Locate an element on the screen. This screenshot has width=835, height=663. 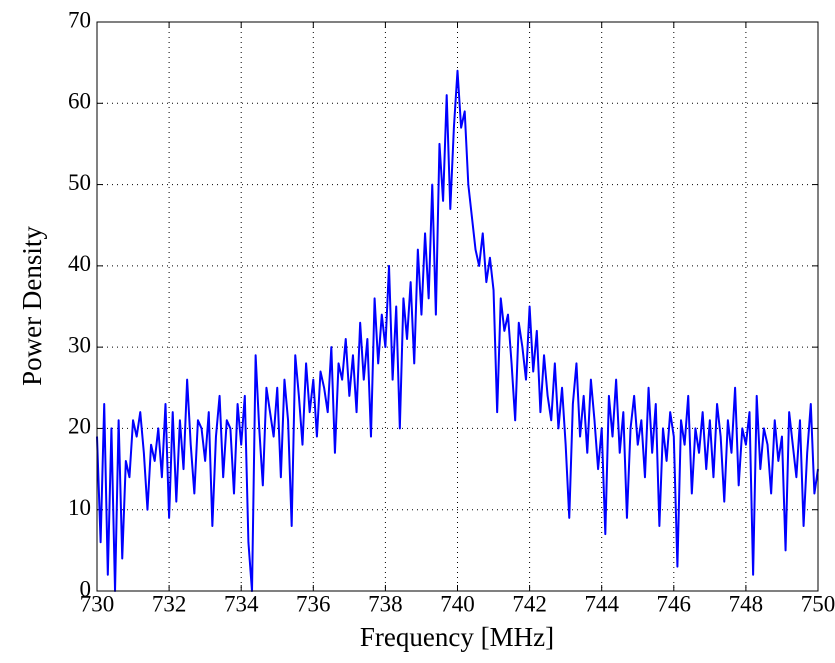
y-tick-label: 40 is located at coordinates (79, 263).